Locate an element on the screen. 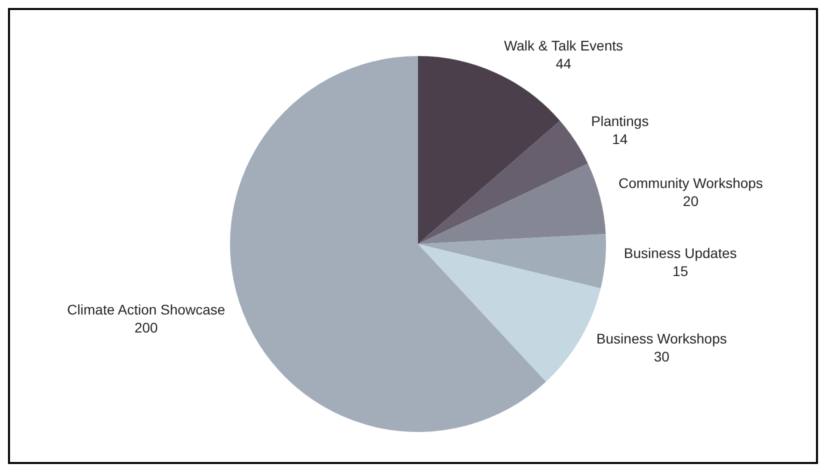 The width and height of the screenshot is (827, 471). slice-label: Business Workshops is located at coordinates (661, 338).